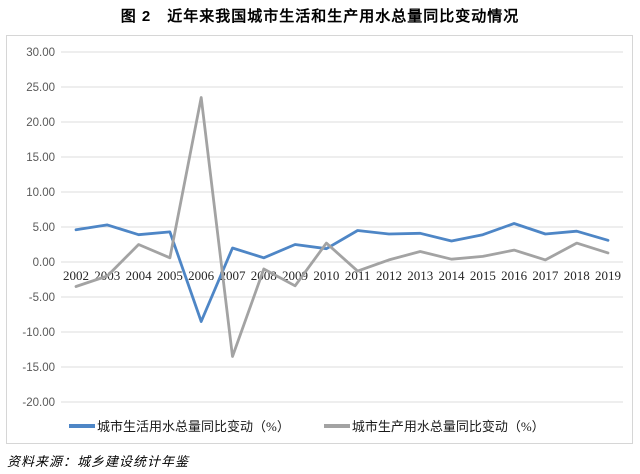  What do you see at coordinates (326, 275) in the screenshot?
I see `x-axis-tick-label: 2010` at bounding box center [326, 275].